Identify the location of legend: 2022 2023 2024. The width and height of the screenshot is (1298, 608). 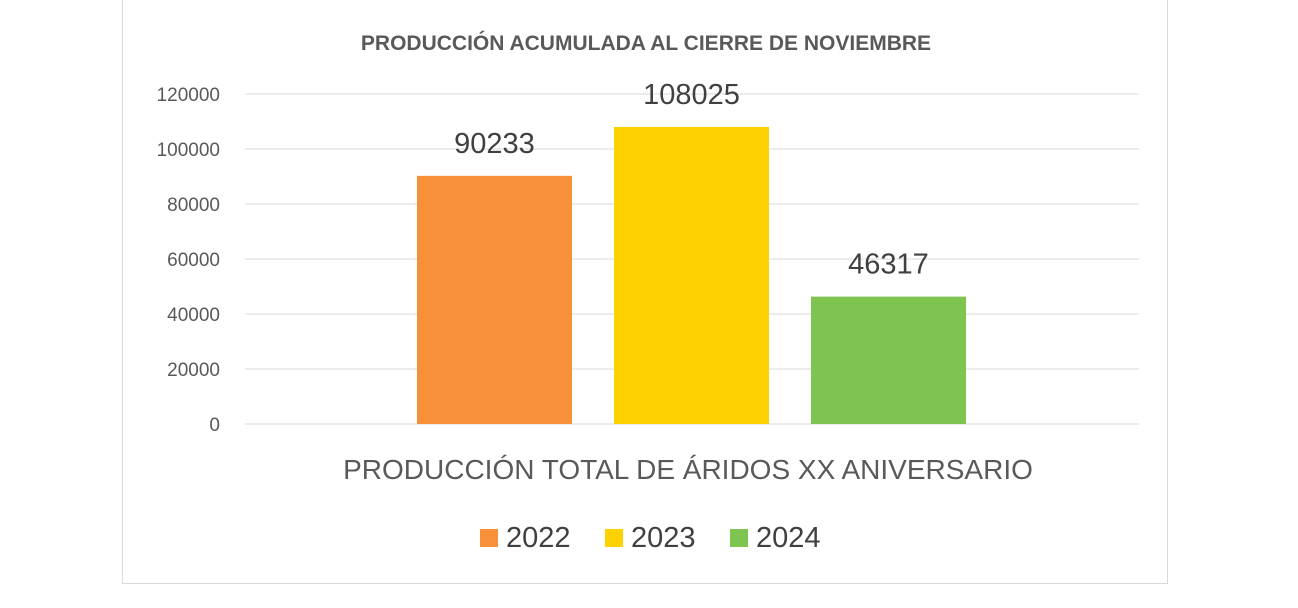
(650, 538).